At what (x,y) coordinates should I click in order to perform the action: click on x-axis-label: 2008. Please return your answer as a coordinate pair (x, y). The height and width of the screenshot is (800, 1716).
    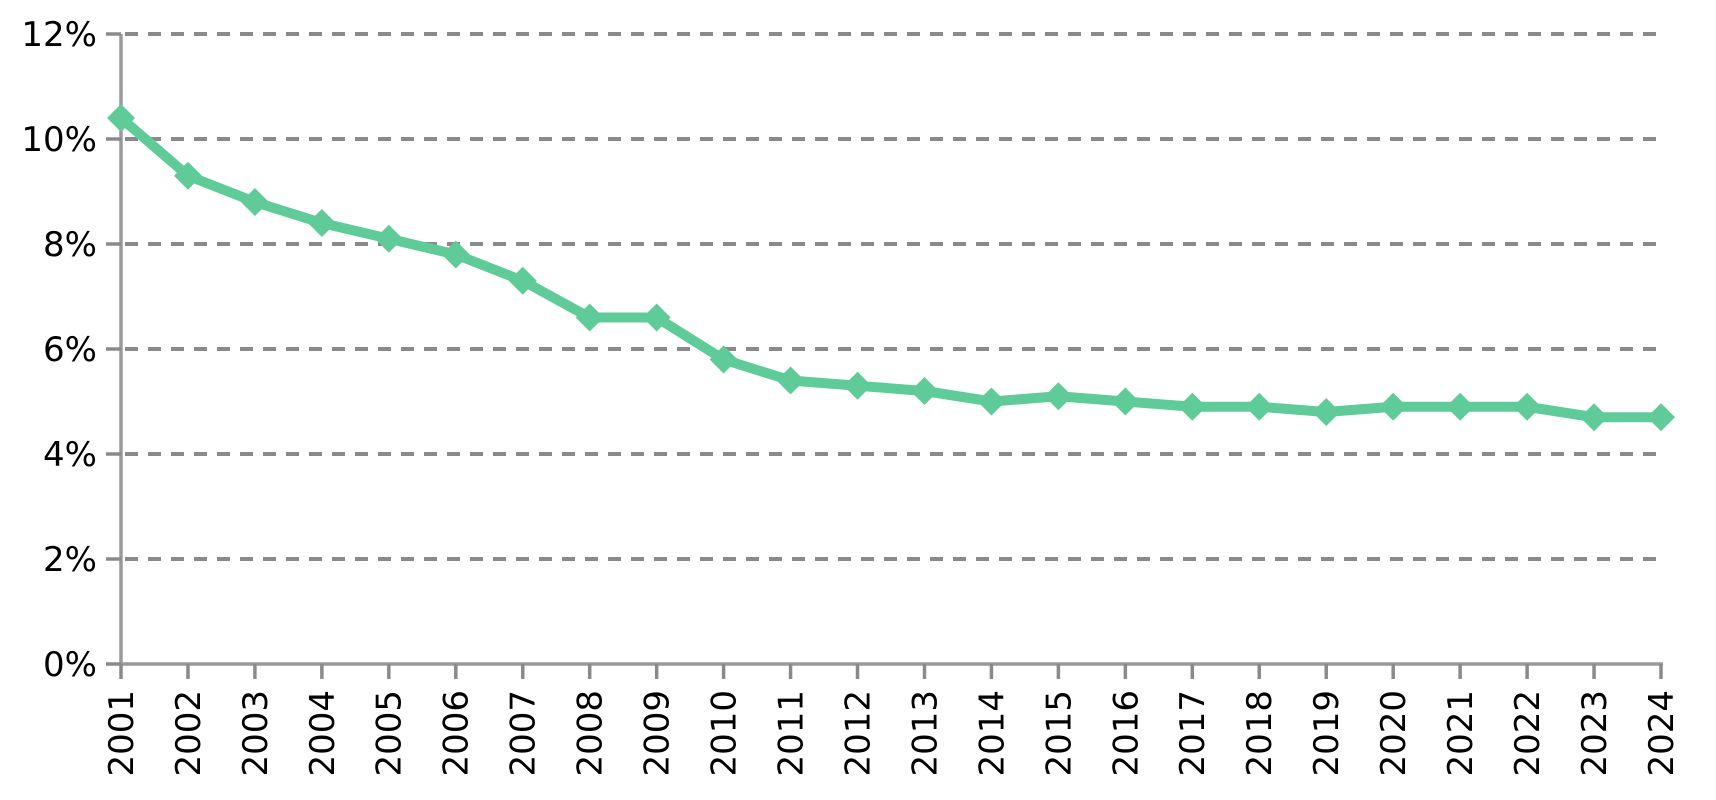
    Looking at the image, I should click on (591, 733).